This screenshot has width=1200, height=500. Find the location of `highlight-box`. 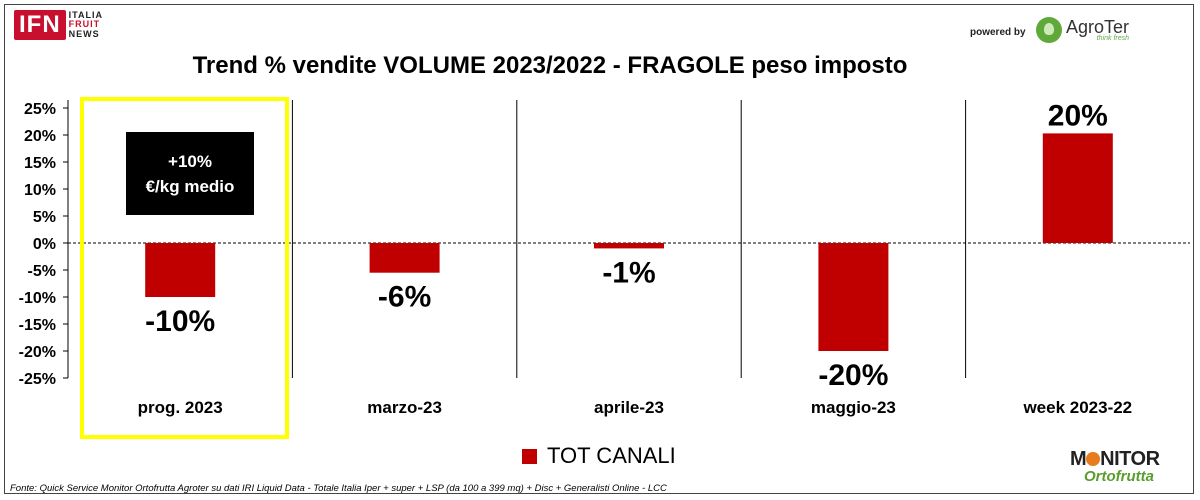

highlight-box is located at coordinates (184, 268).